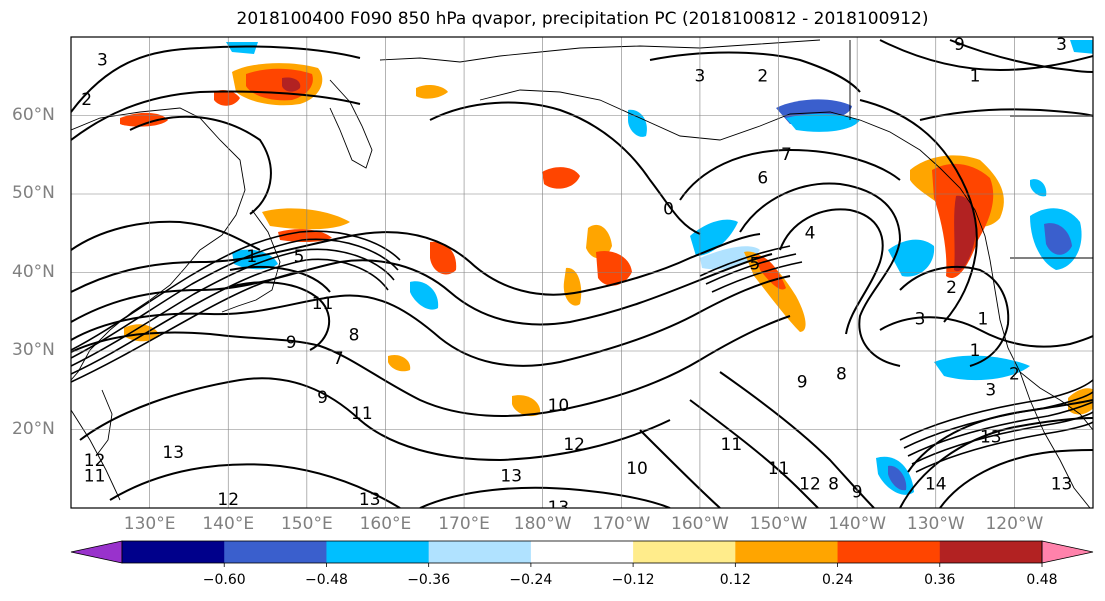  What do you see at coordinates (33, 193) in the screenshot?
I see `lat-label: 50°N` at bounding box center [33, 193].